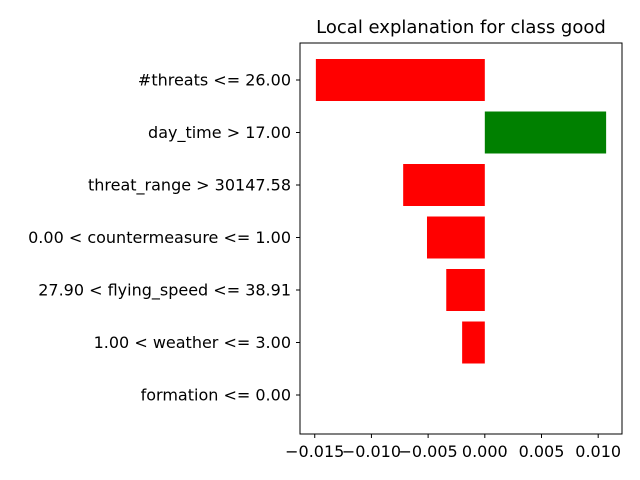 The image size is (640, 480). I want to click on x-tick-label-0: −0.015, so click(314, 451).